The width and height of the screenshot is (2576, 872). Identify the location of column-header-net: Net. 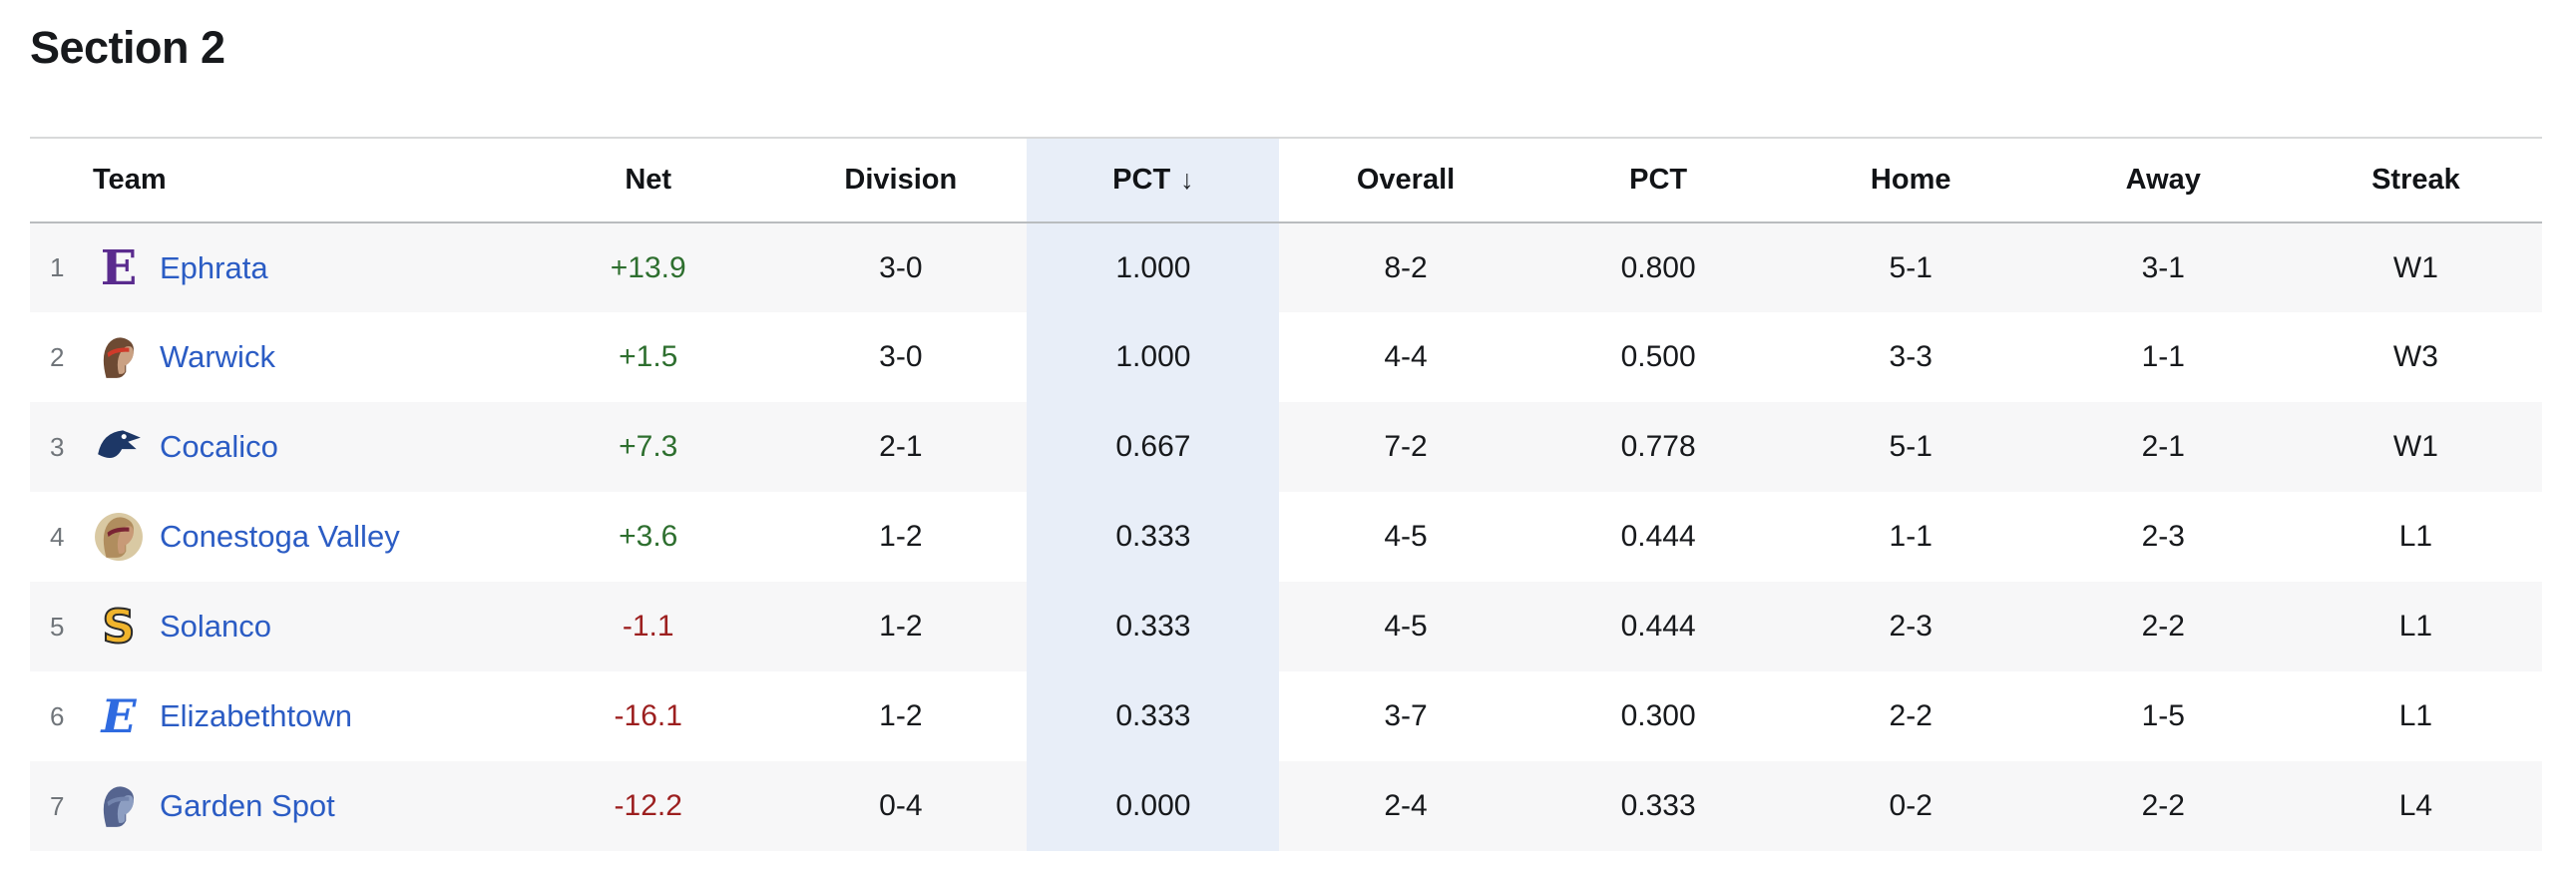
(648, 180).